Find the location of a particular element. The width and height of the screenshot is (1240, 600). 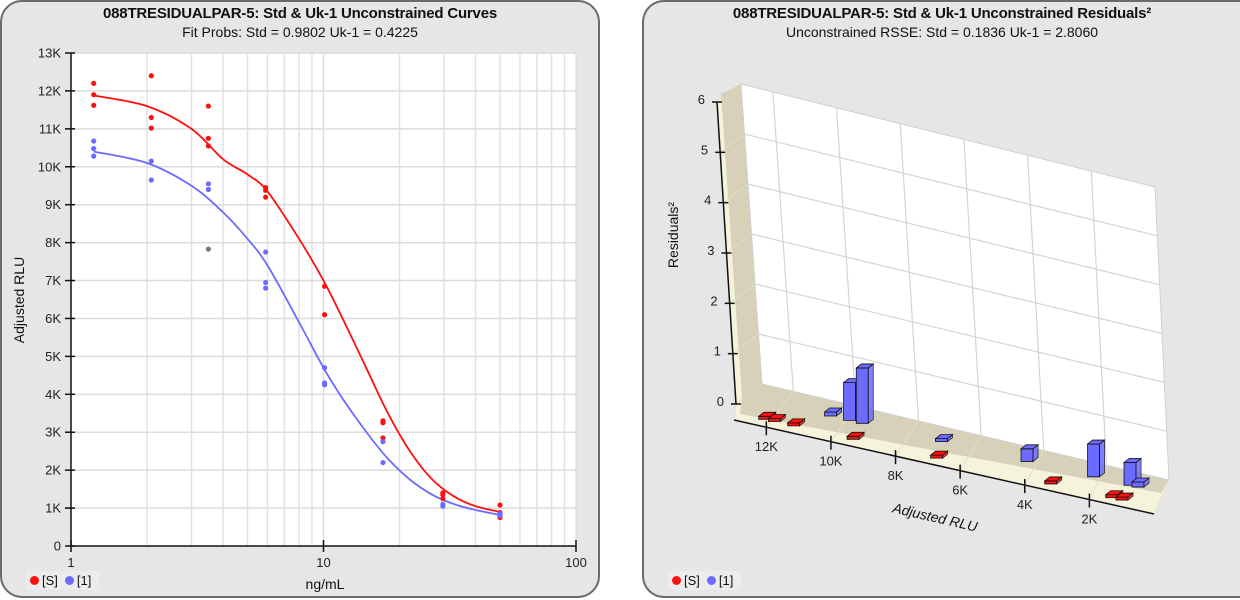

y-axis-label: Residuals² is located at coordinates (673, 235).